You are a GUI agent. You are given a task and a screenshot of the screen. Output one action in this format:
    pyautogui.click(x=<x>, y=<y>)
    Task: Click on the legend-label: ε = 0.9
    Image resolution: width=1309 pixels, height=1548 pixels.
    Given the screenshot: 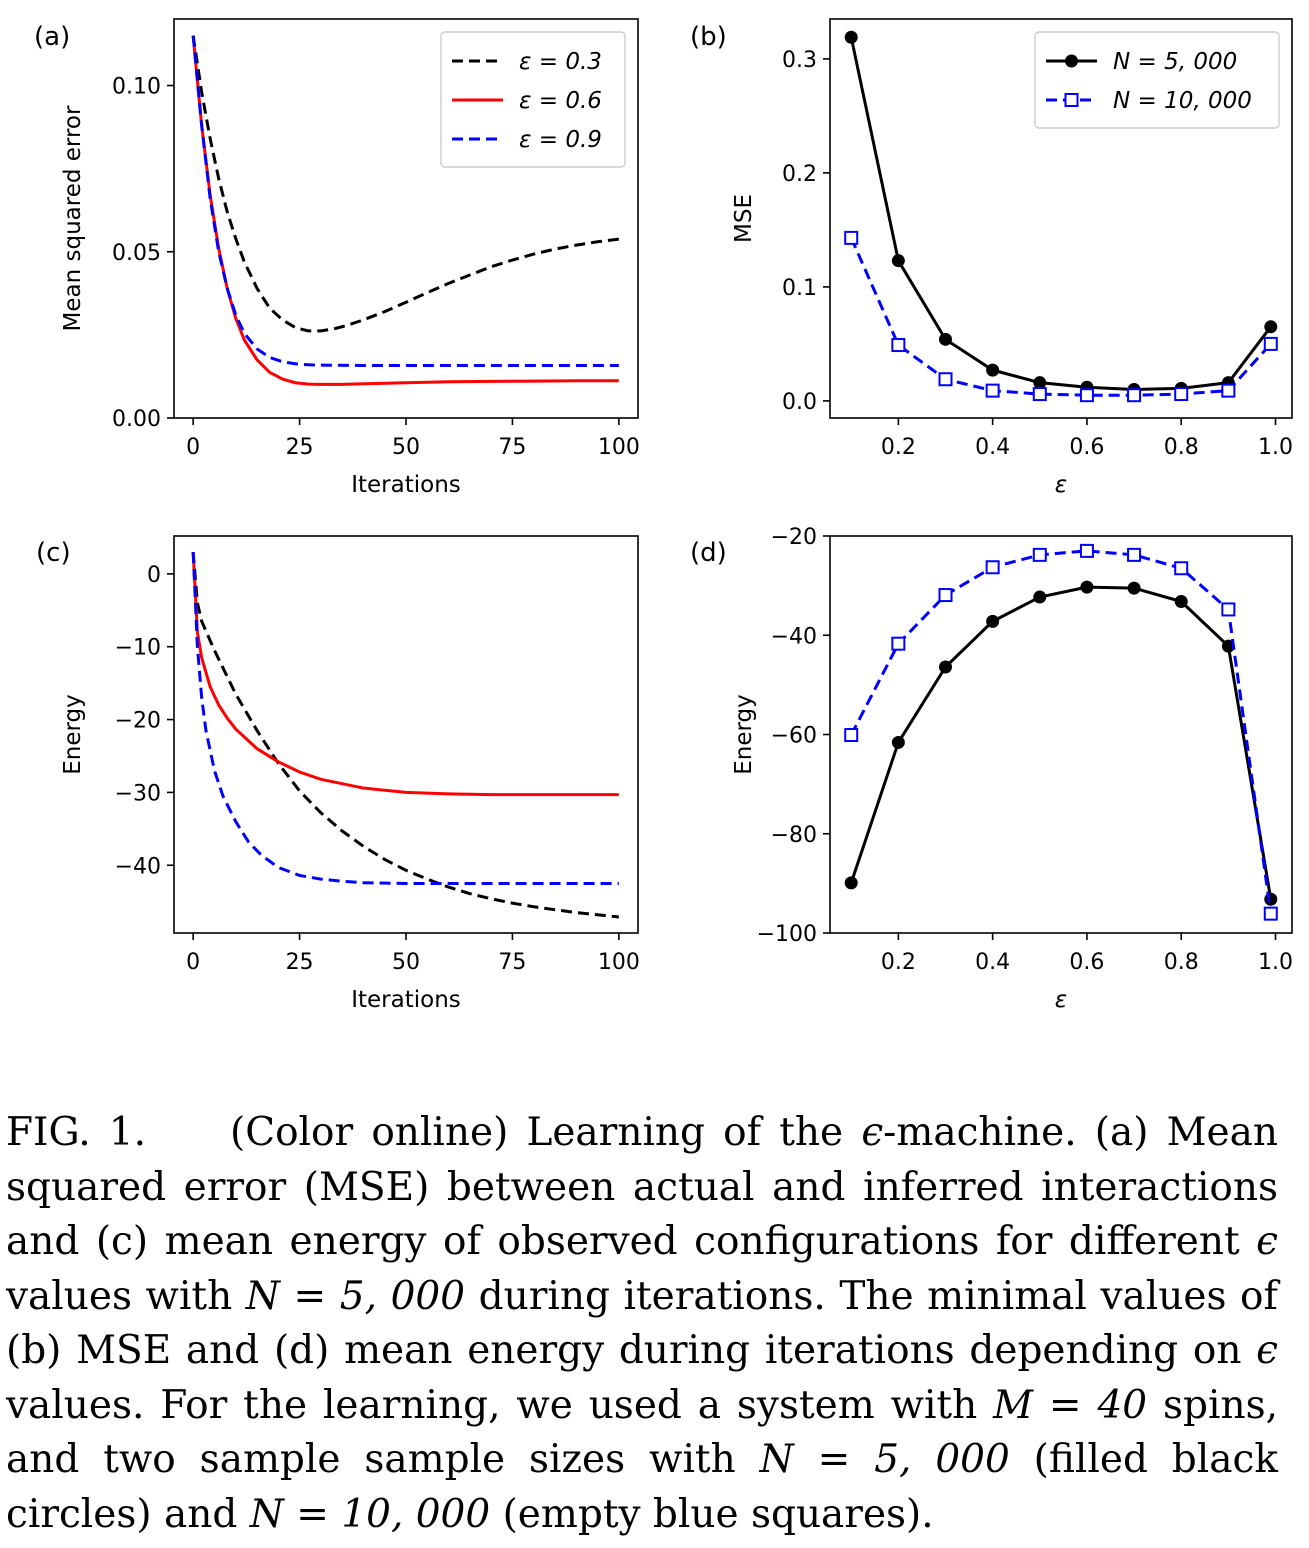 What is the action you would take?
    pyautogui.click(x=560, y=140)
    